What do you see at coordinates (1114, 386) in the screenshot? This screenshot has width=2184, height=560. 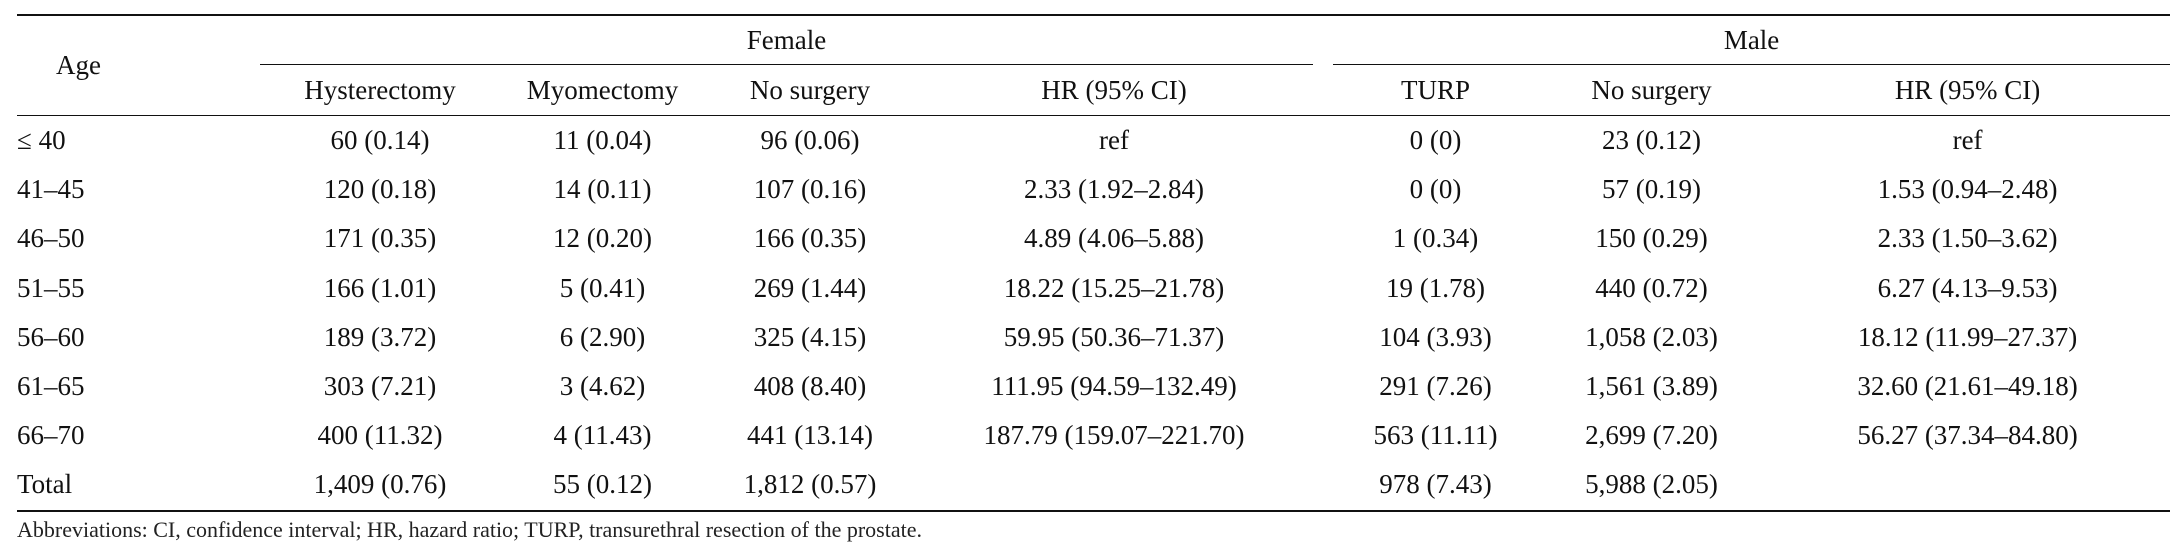 I see `female-hr-cell: 111.95 (94.59–132.49)` at bounding box center [1114, 386].